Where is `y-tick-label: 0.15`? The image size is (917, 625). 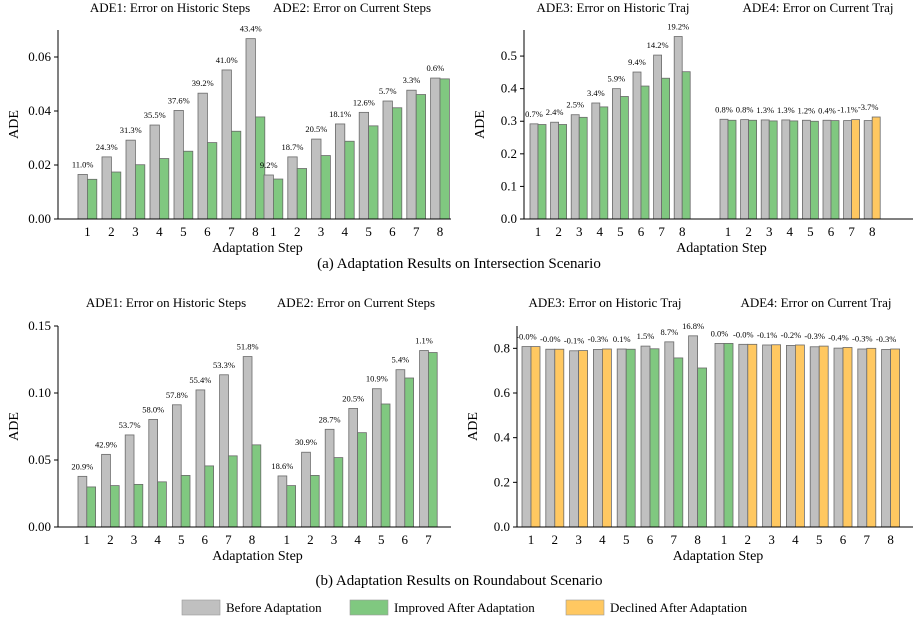 y-tick-label: 0.15 is located at coordinates (39, 325).